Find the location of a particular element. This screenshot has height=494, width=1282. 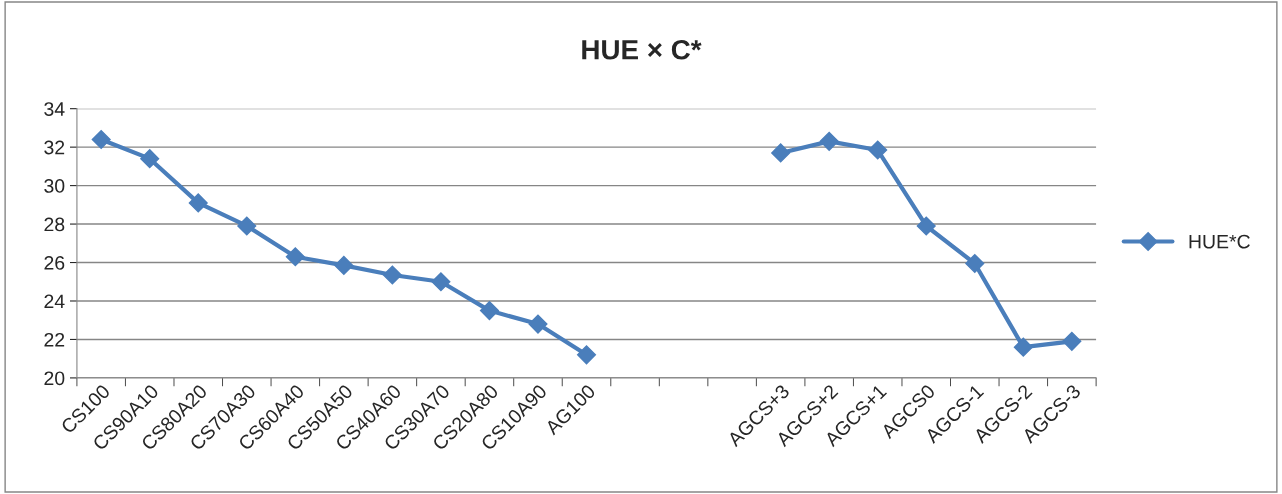

y-tick-label: 32 is located at coordinates (54, 147).